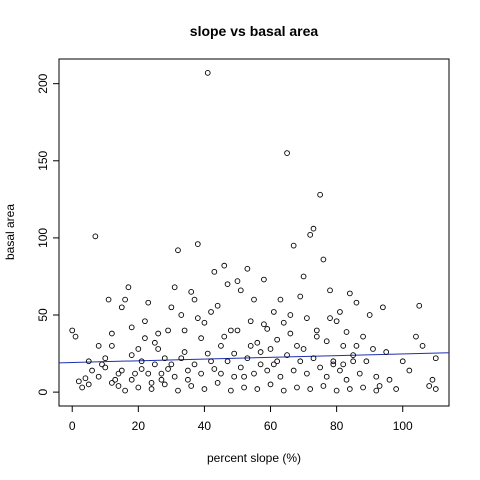 The height and width of the screenshot is (480, 480). What do you see at coordinates (72, 426) in the screenshot?
I see `x-tick-label: 0` at bounding box center [72, 426].